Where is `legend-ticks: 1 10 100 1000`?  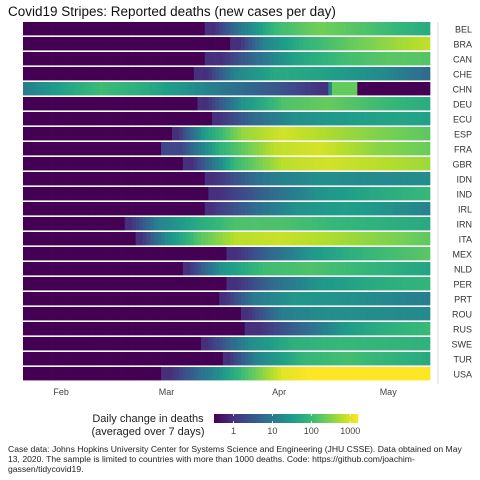 legend-ticks: 1 10 100 1000 is located at coordinates (295, 425).